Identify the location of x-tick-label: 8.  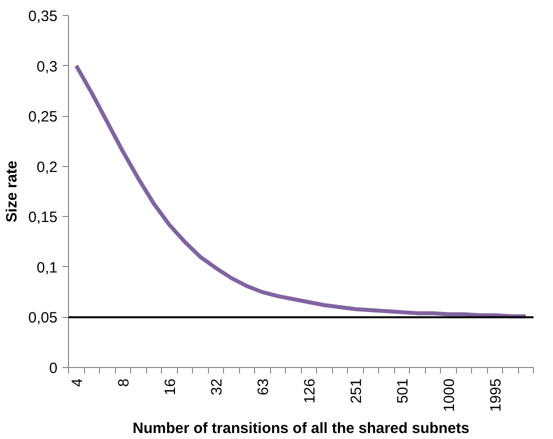
(123, 382).